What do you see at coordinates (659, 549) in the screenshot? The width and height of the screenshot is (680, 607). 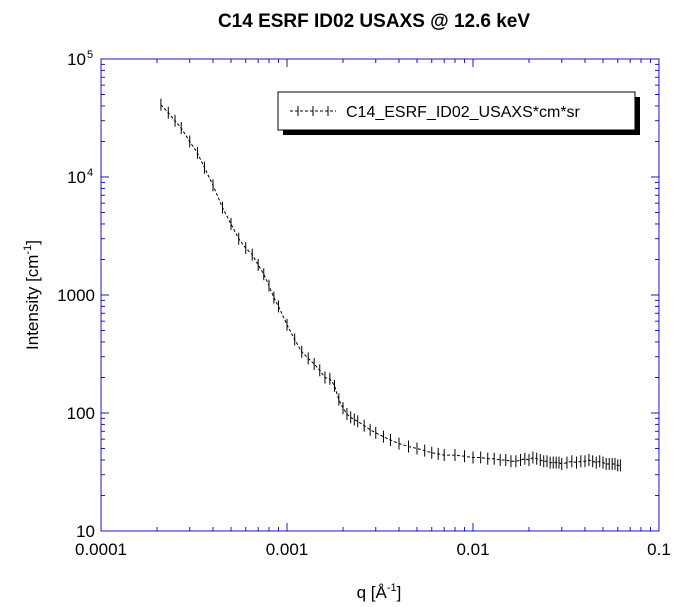 I see `x-tick-label: 0.1` at bounding box center [659, 549].